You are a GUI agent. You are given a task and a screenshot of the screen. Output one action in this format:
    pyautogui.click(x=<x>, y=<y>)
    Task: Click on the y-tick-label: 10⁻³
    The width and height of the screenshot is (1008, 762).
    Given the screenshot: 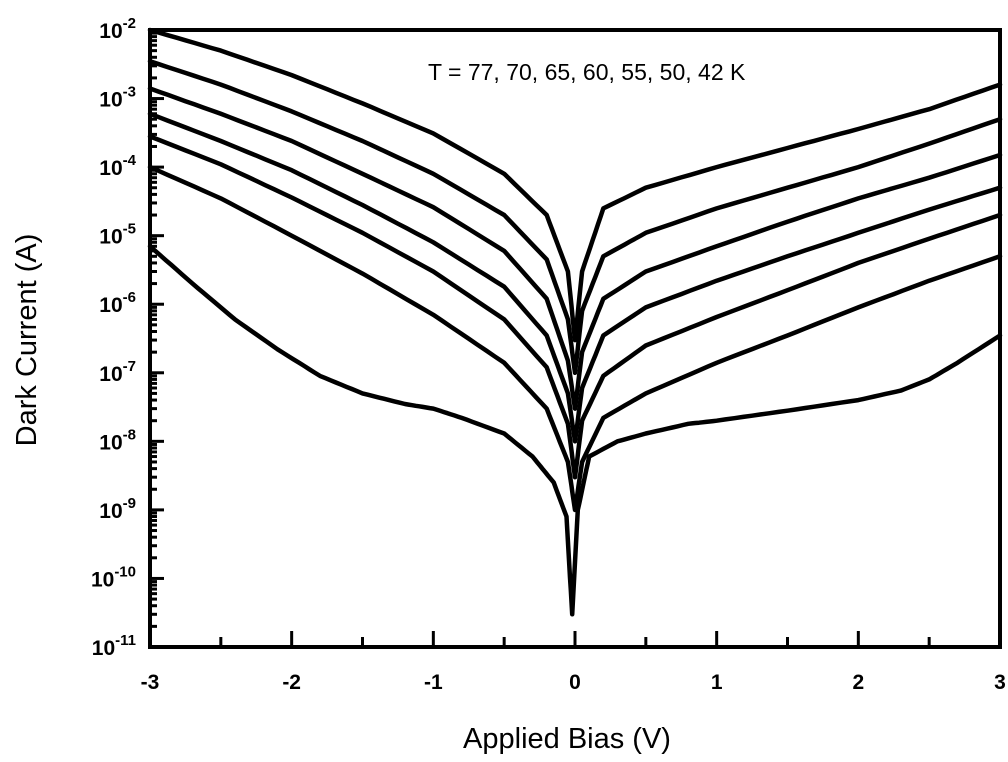 What is the action you would take?
    pyautogui.click(x=117, y=98)
    